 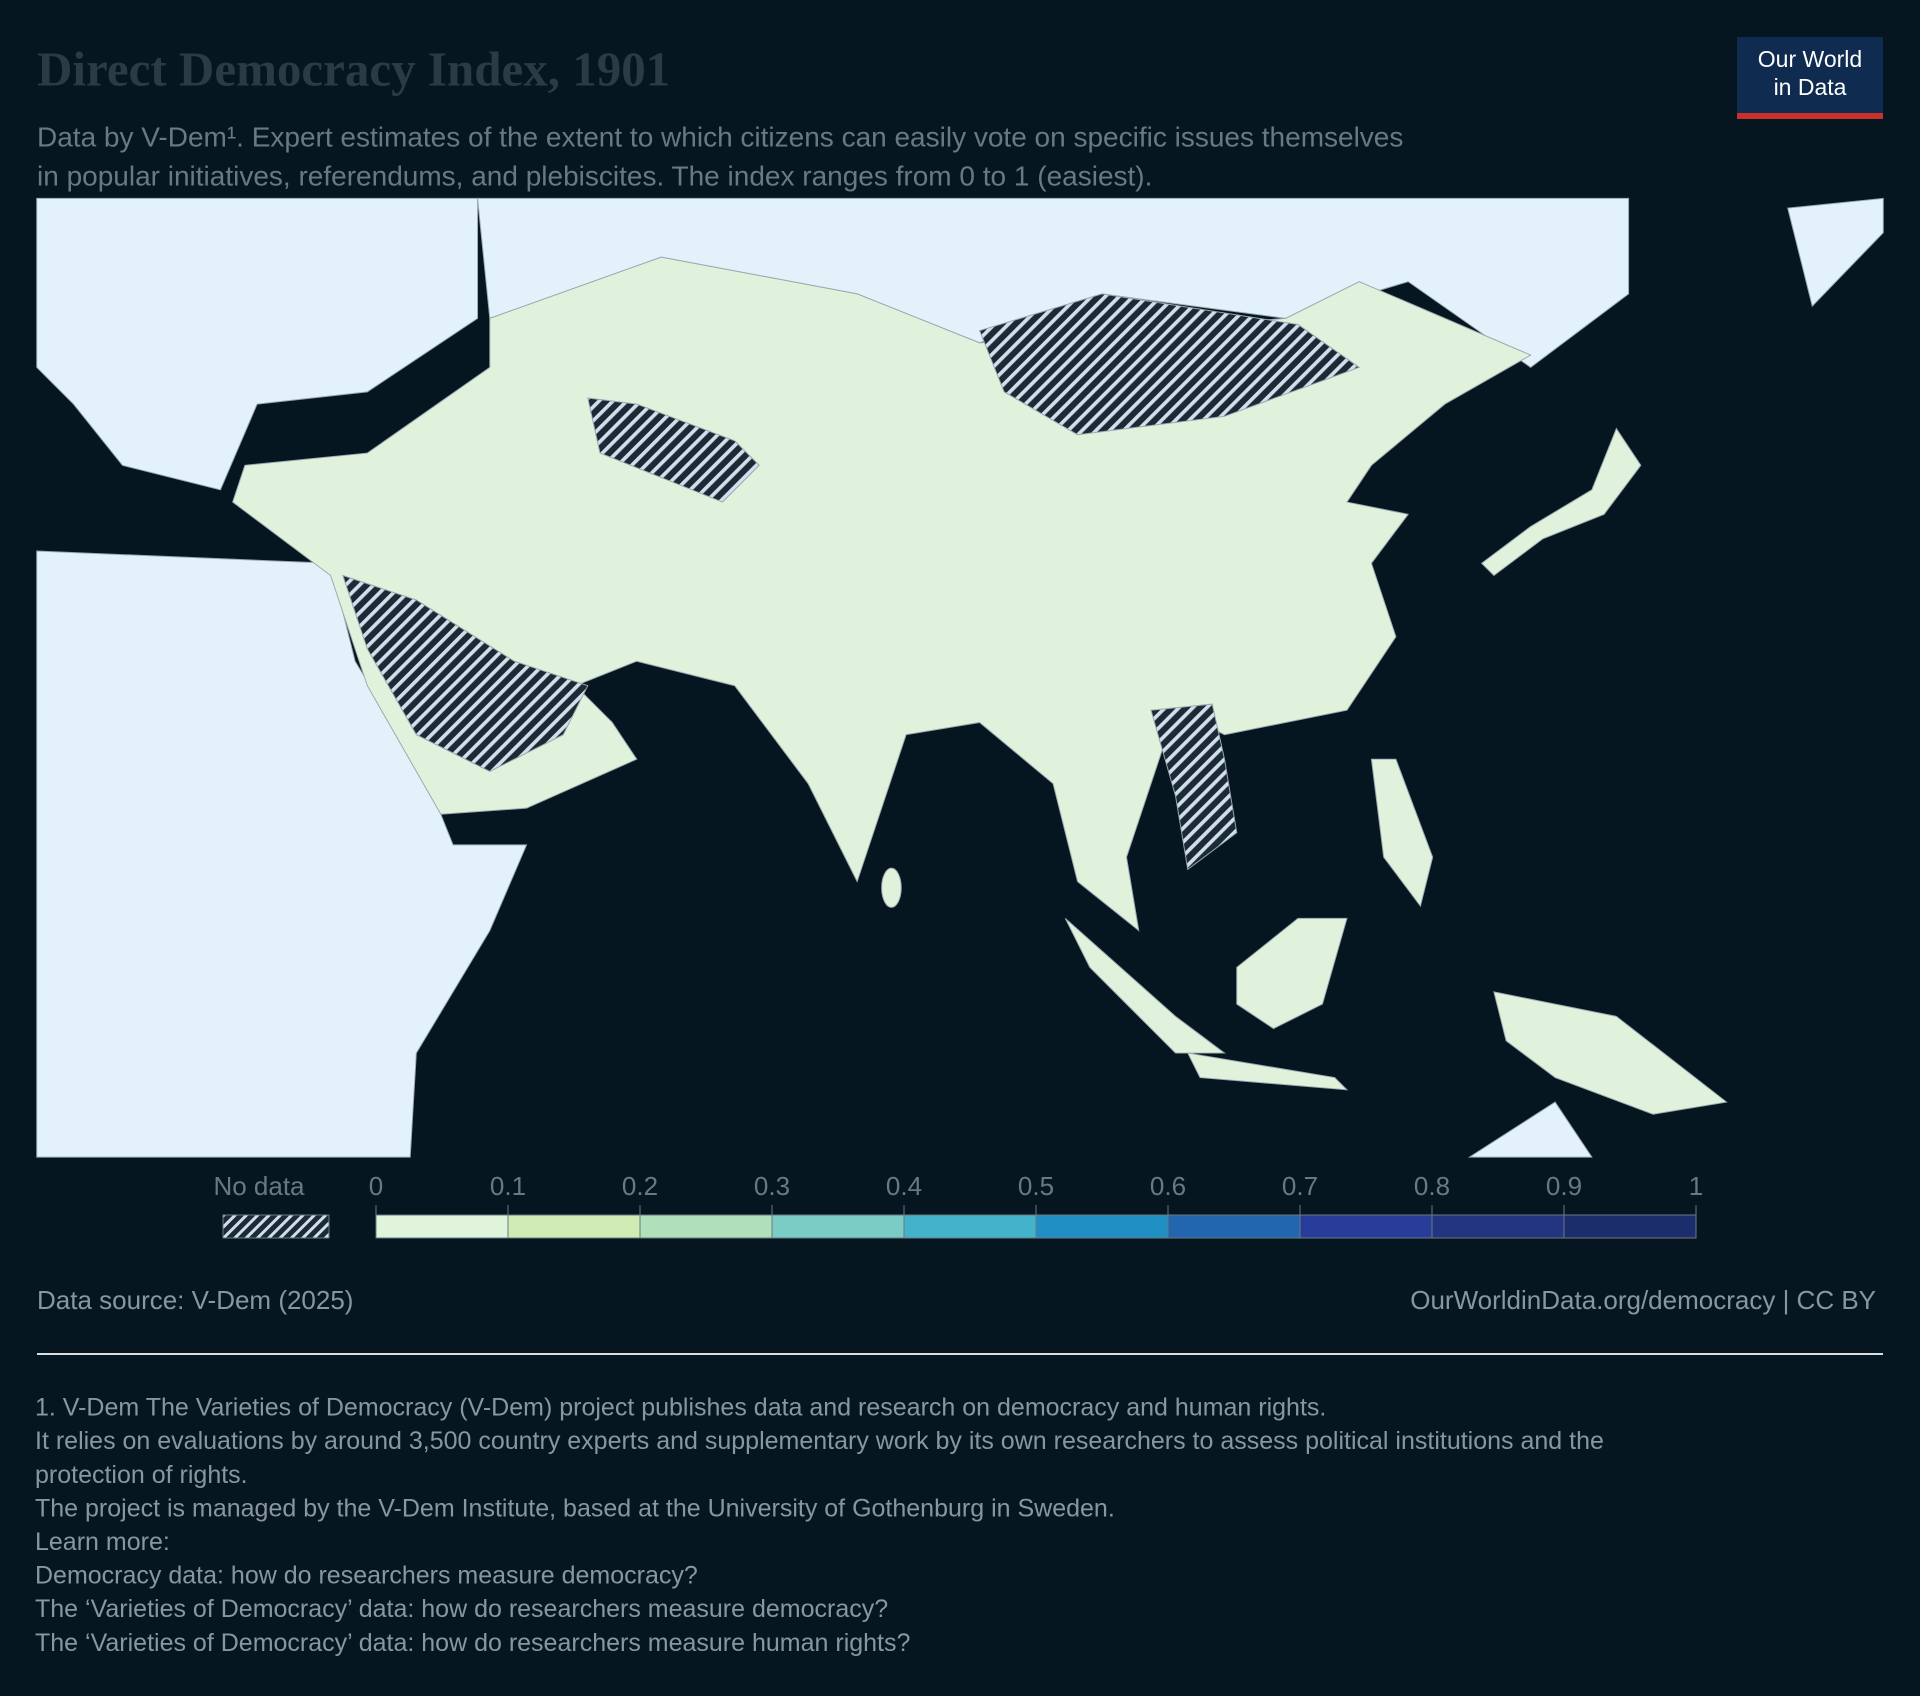 I want to click on region-europe, so click(x=257, y=344).